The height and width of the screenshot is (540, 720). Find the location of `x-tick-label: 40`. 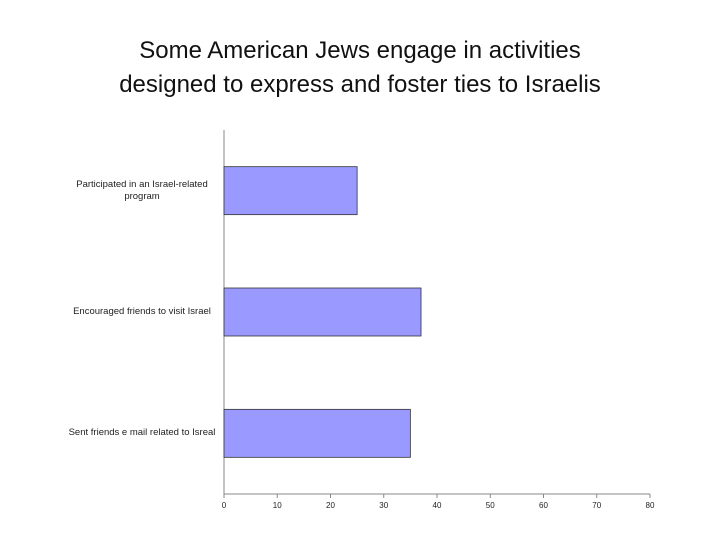

x-tick-label: 40 is located at coordinates (437, 505).